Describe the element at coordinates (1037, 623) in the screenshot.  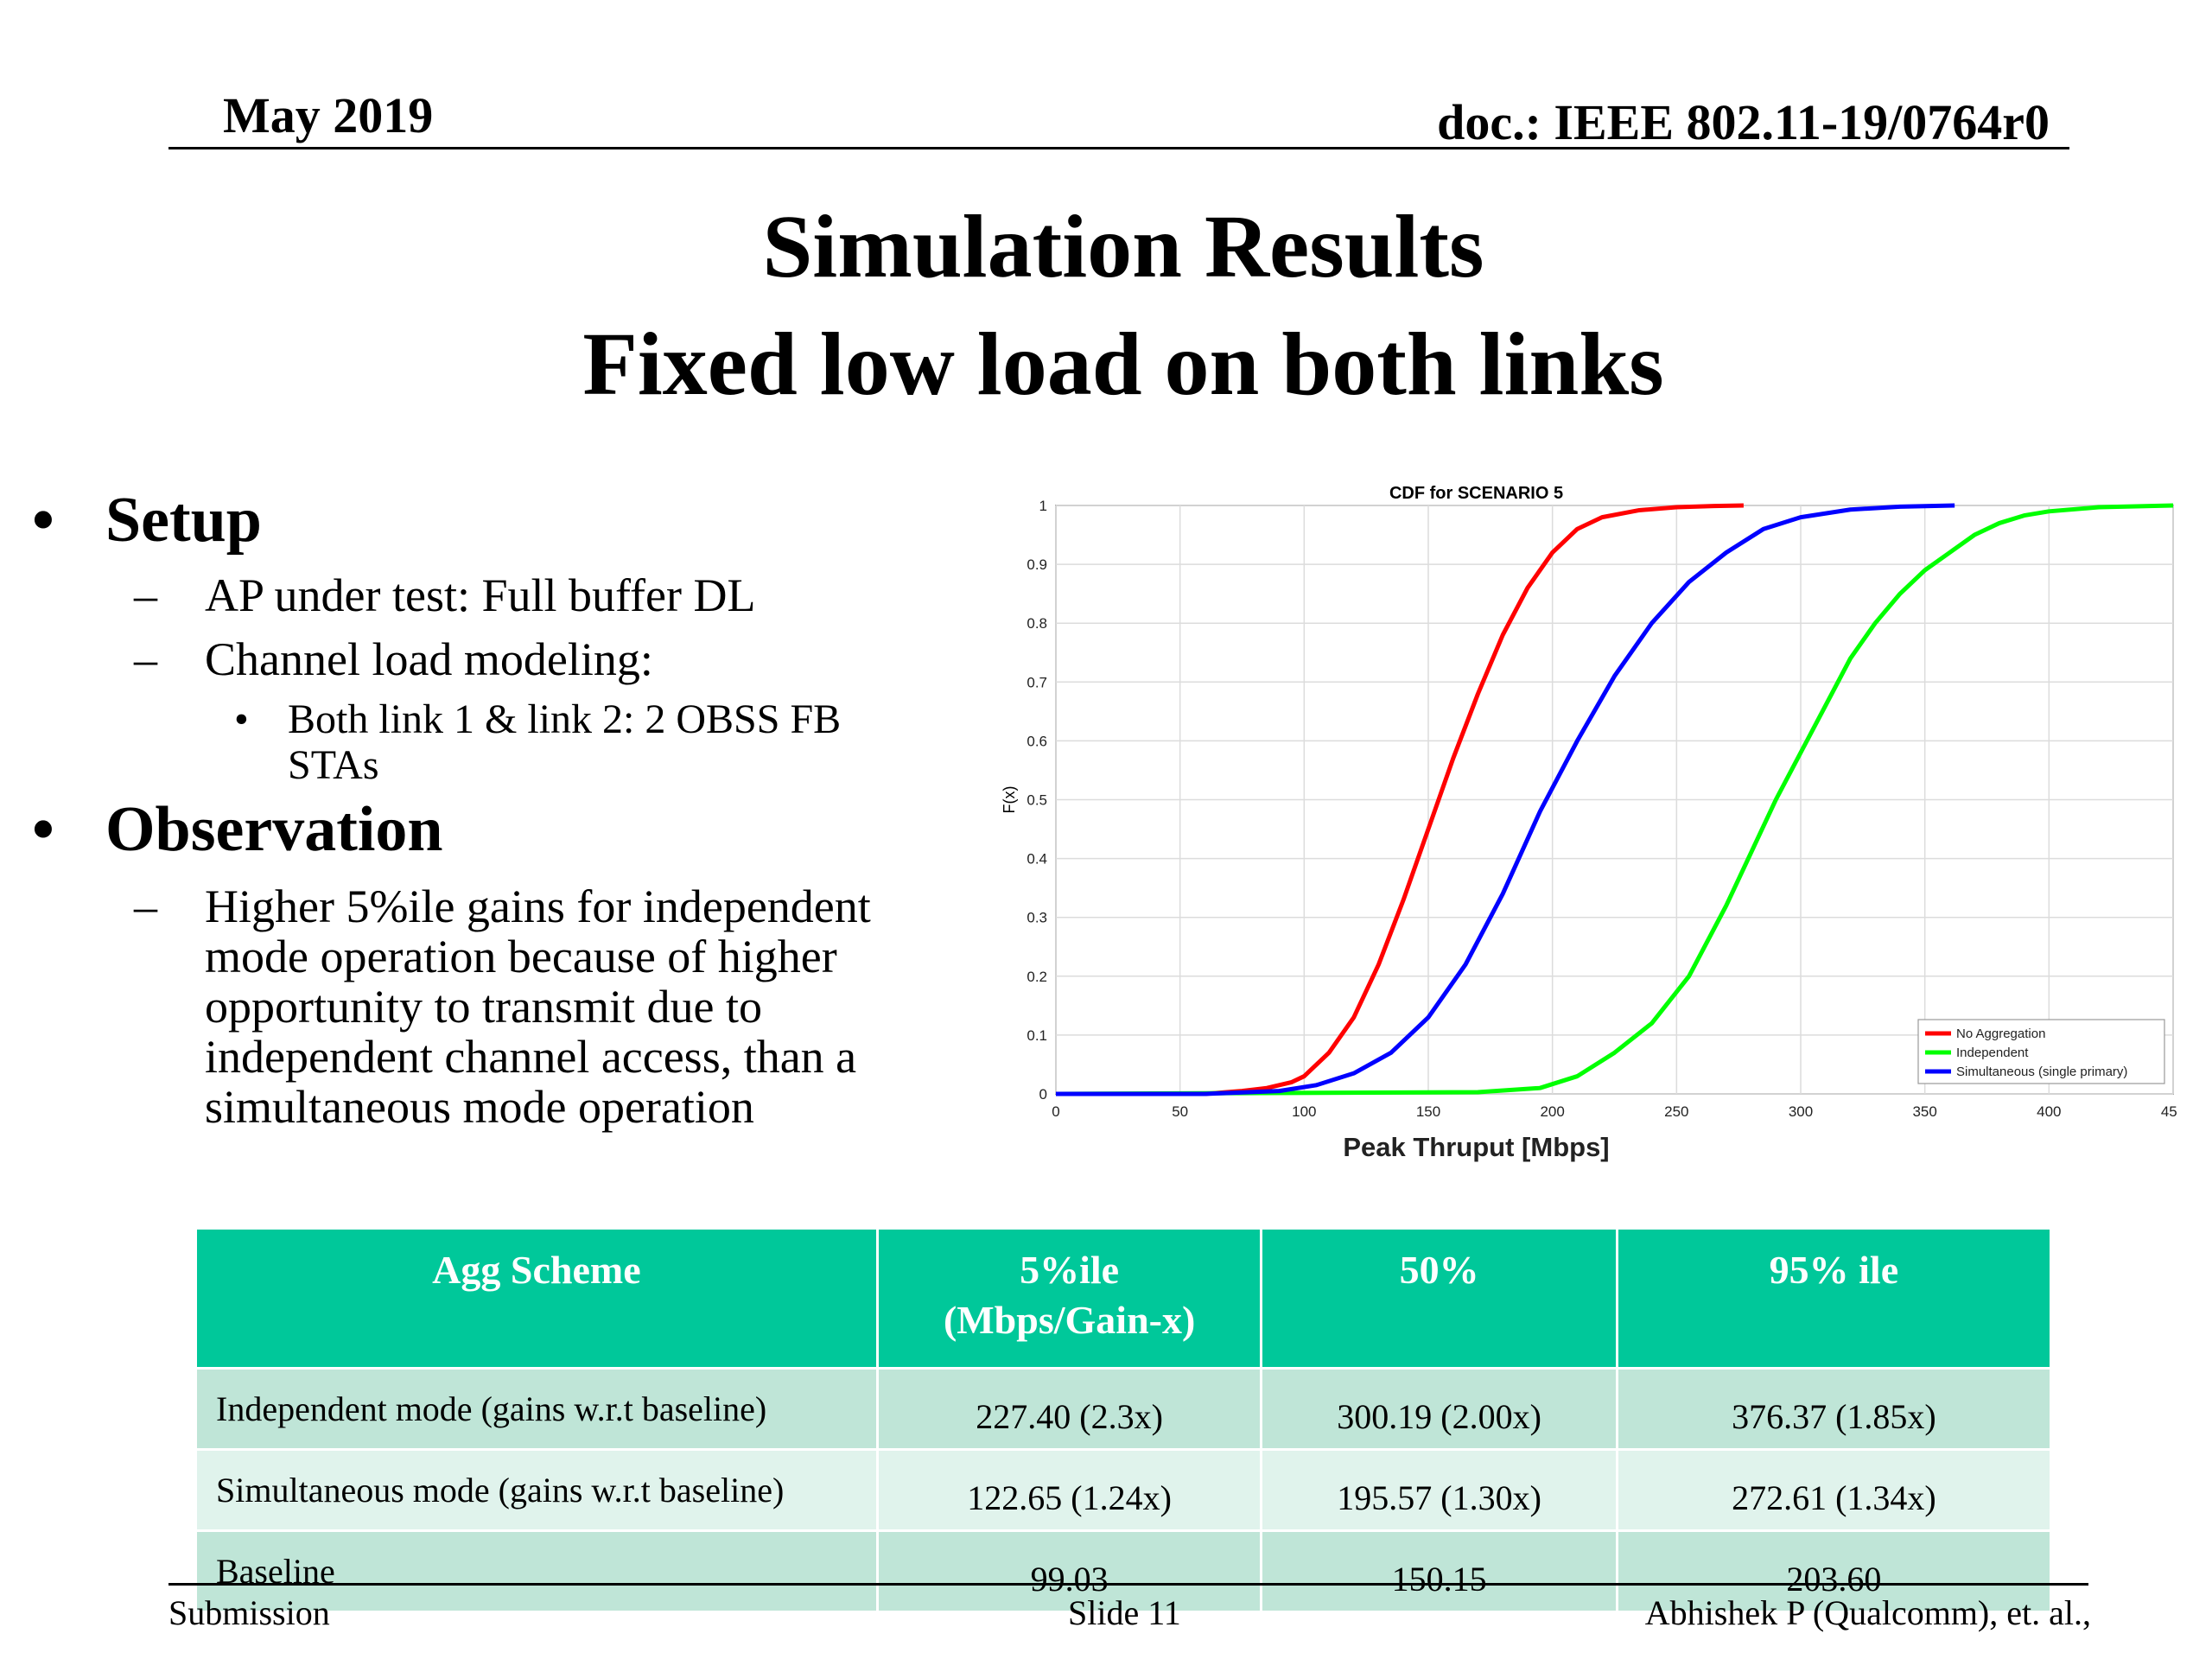
I see `y-tick-label: 0.8` at that location.